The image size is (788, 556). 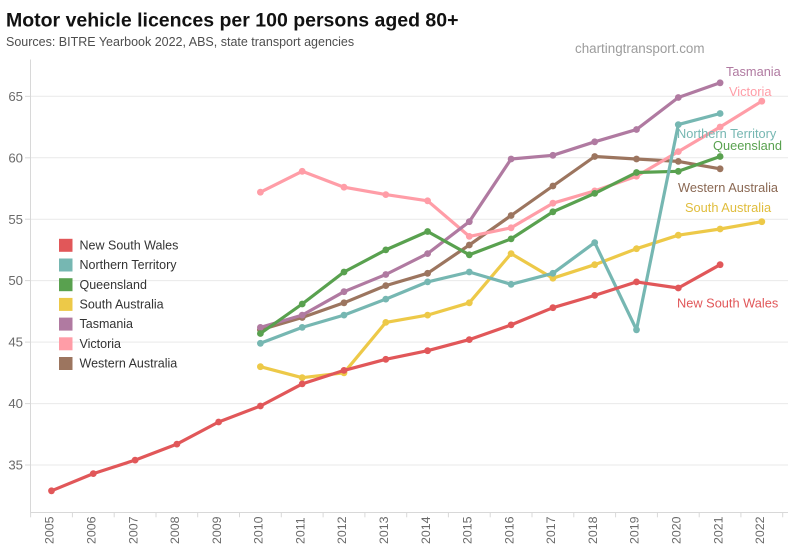 I want to click on svg-text: 2011, so click(x=300, y=530).